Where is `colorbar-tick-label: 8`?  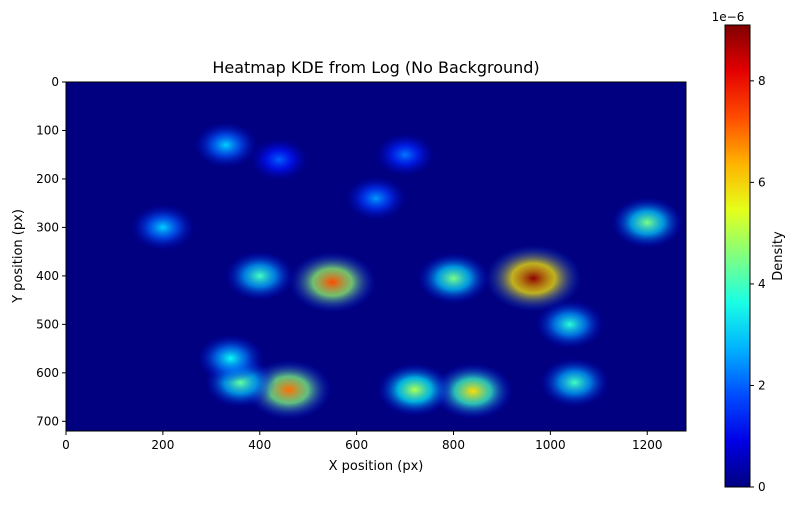
colorbar-tick-label: 8 is located at coordinates (762, 81).